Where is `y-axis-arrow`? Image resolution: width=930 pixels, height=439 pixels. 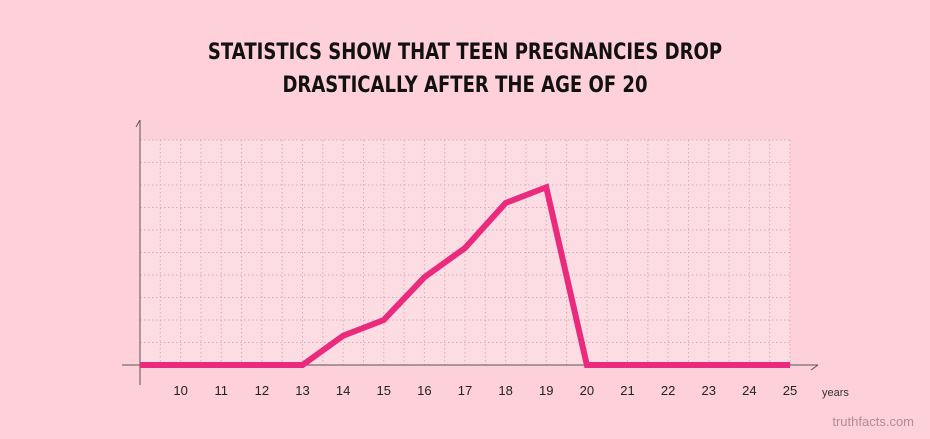 y-axis-arrow is located at coordinates (138, 123).